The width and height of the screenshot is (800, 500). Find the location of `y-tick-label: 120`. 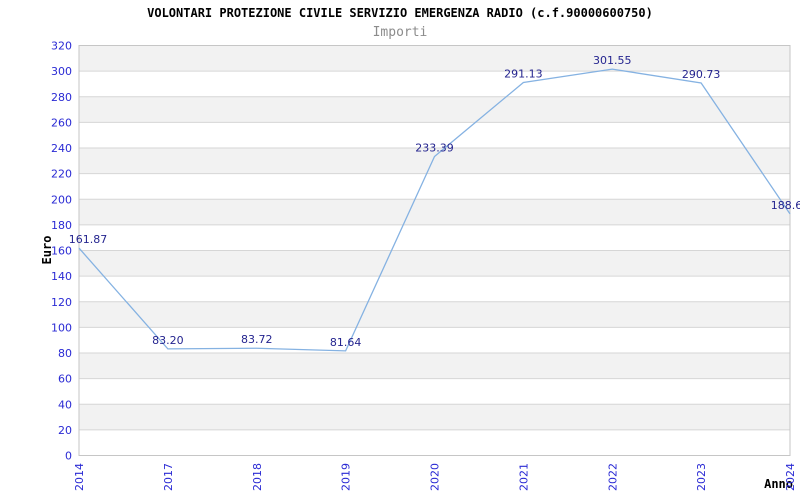

y-tick-label: 120 is located at coordinates (61, 302).